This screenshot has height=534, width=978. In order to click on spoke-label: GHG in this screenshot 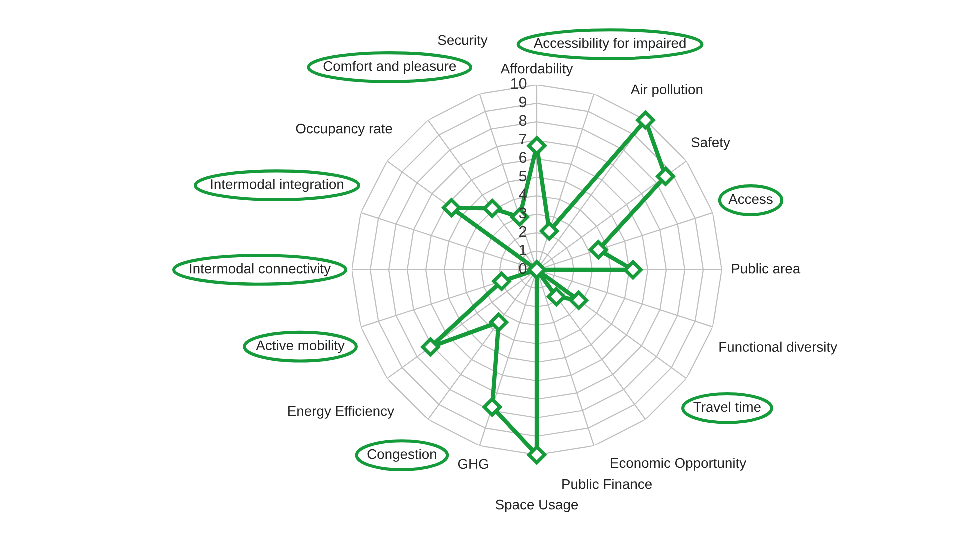, I will do `click(473, 464)`.